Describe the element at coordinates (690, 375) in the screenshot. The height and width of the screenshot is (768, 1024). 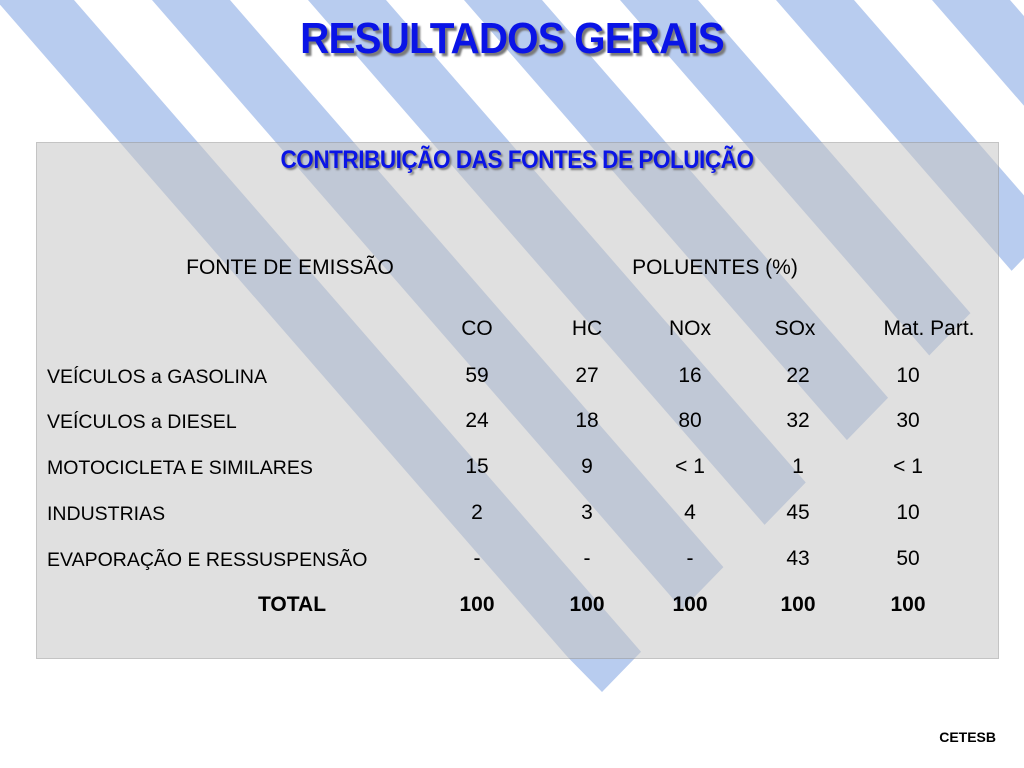
I see `table-cell: 16` at that location.